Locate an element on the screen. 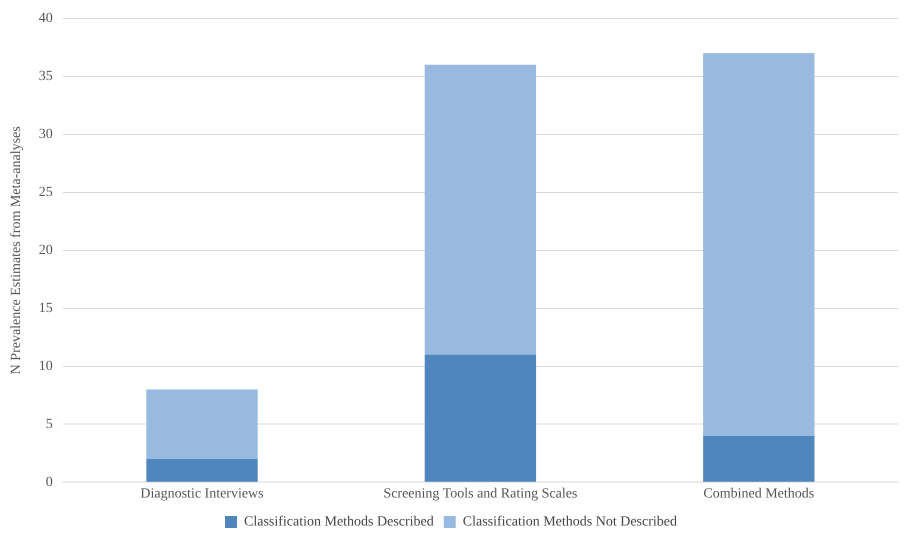 This screenshot has width=908, height=543. y-tick-label: 30 is located at coordinates (45, 134).